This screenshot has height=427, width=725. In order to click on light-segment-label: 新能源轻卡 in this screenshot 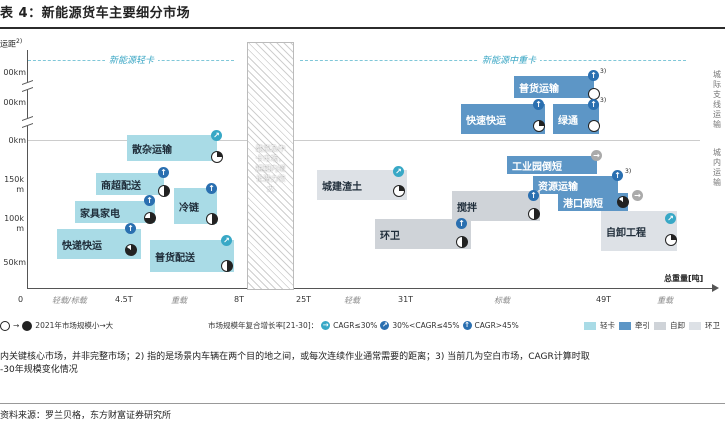, I will do `click(132, 59)`.